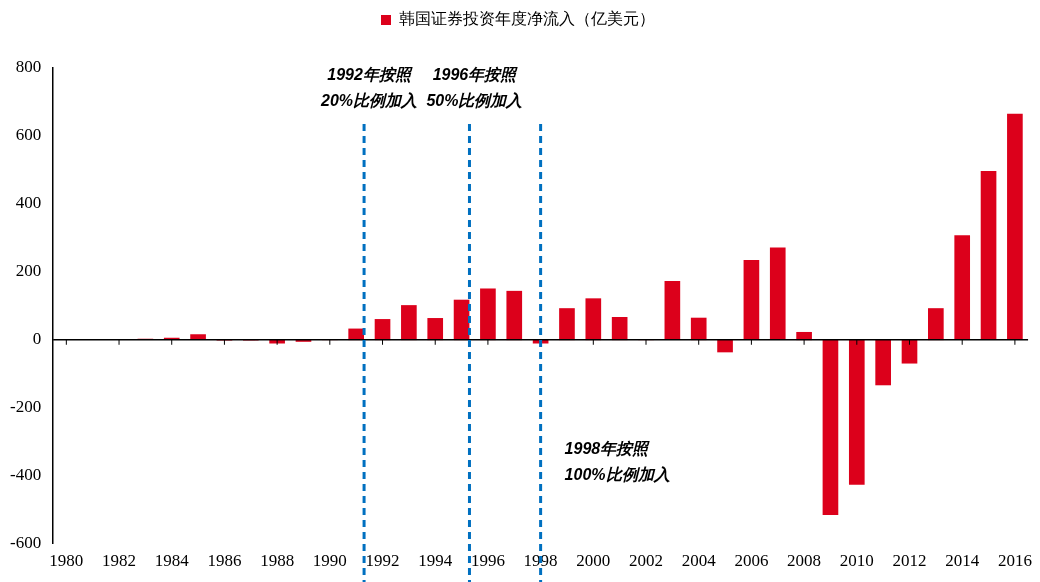 The height and width of the screenshot is (582, 1040). I want to click on x-tick-label: 2014, so click(962, 561).